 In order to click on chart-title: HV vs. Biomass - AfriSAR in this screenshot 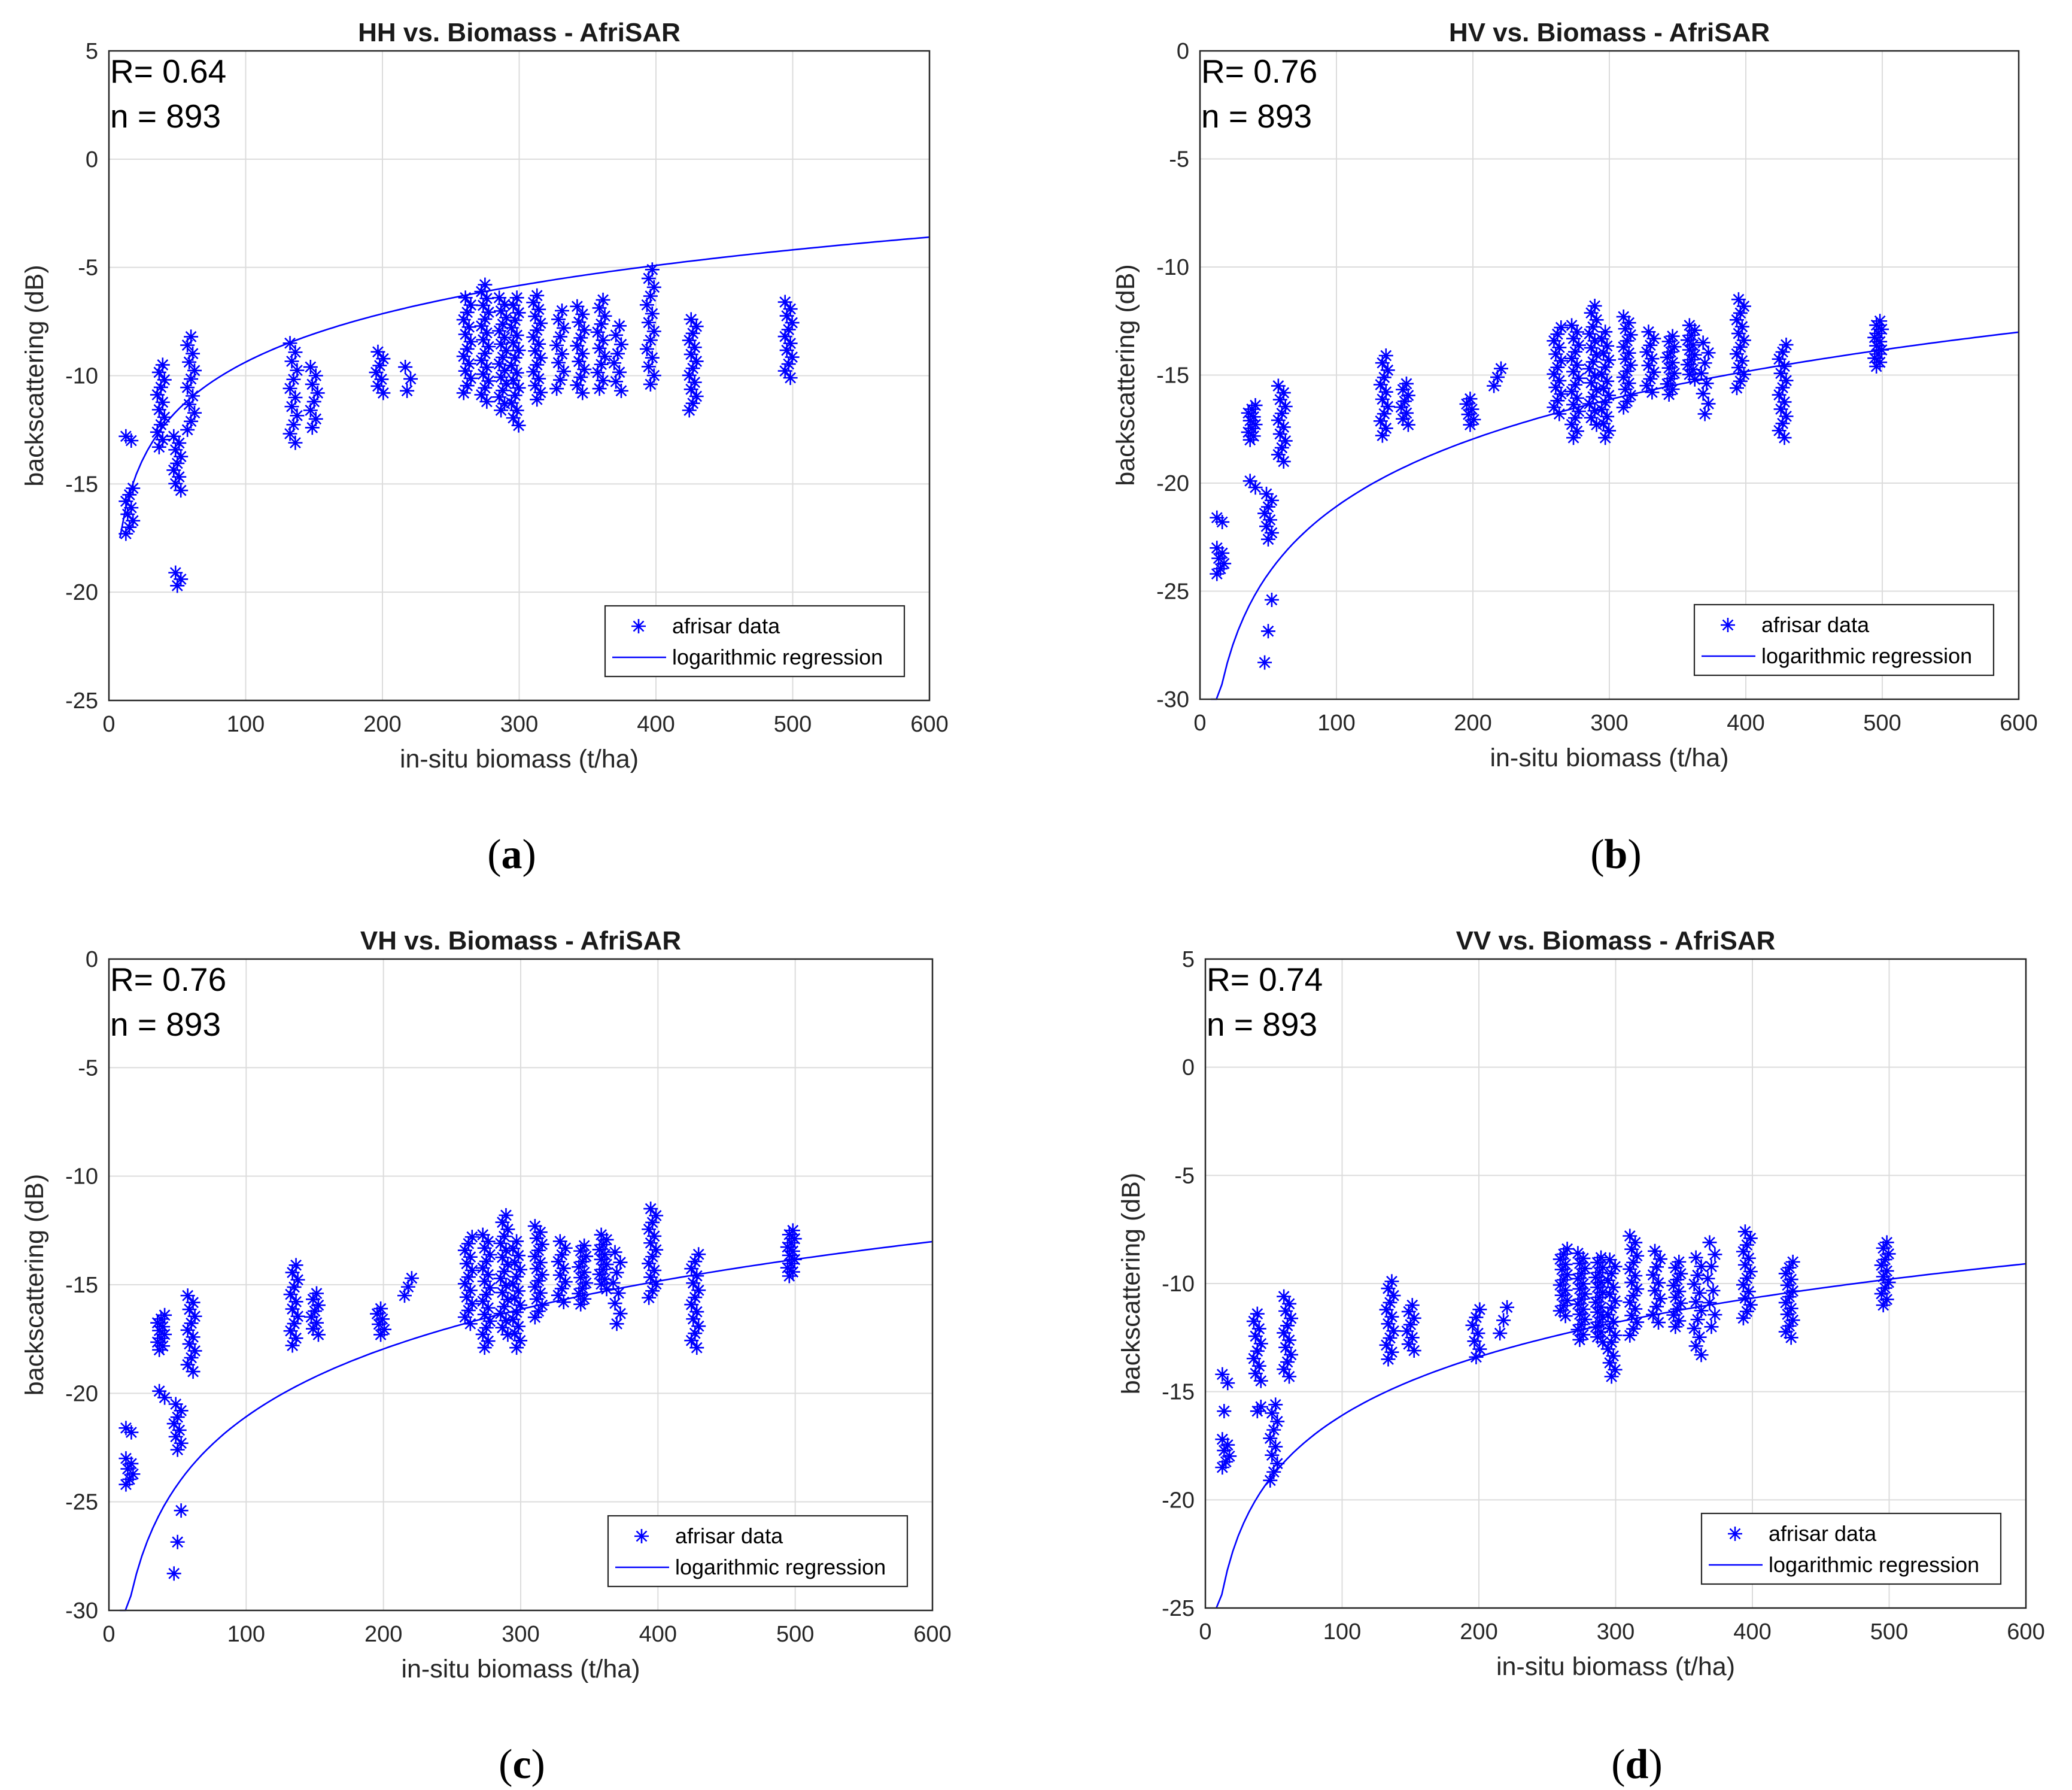, I will do `click(1610, 32)`.